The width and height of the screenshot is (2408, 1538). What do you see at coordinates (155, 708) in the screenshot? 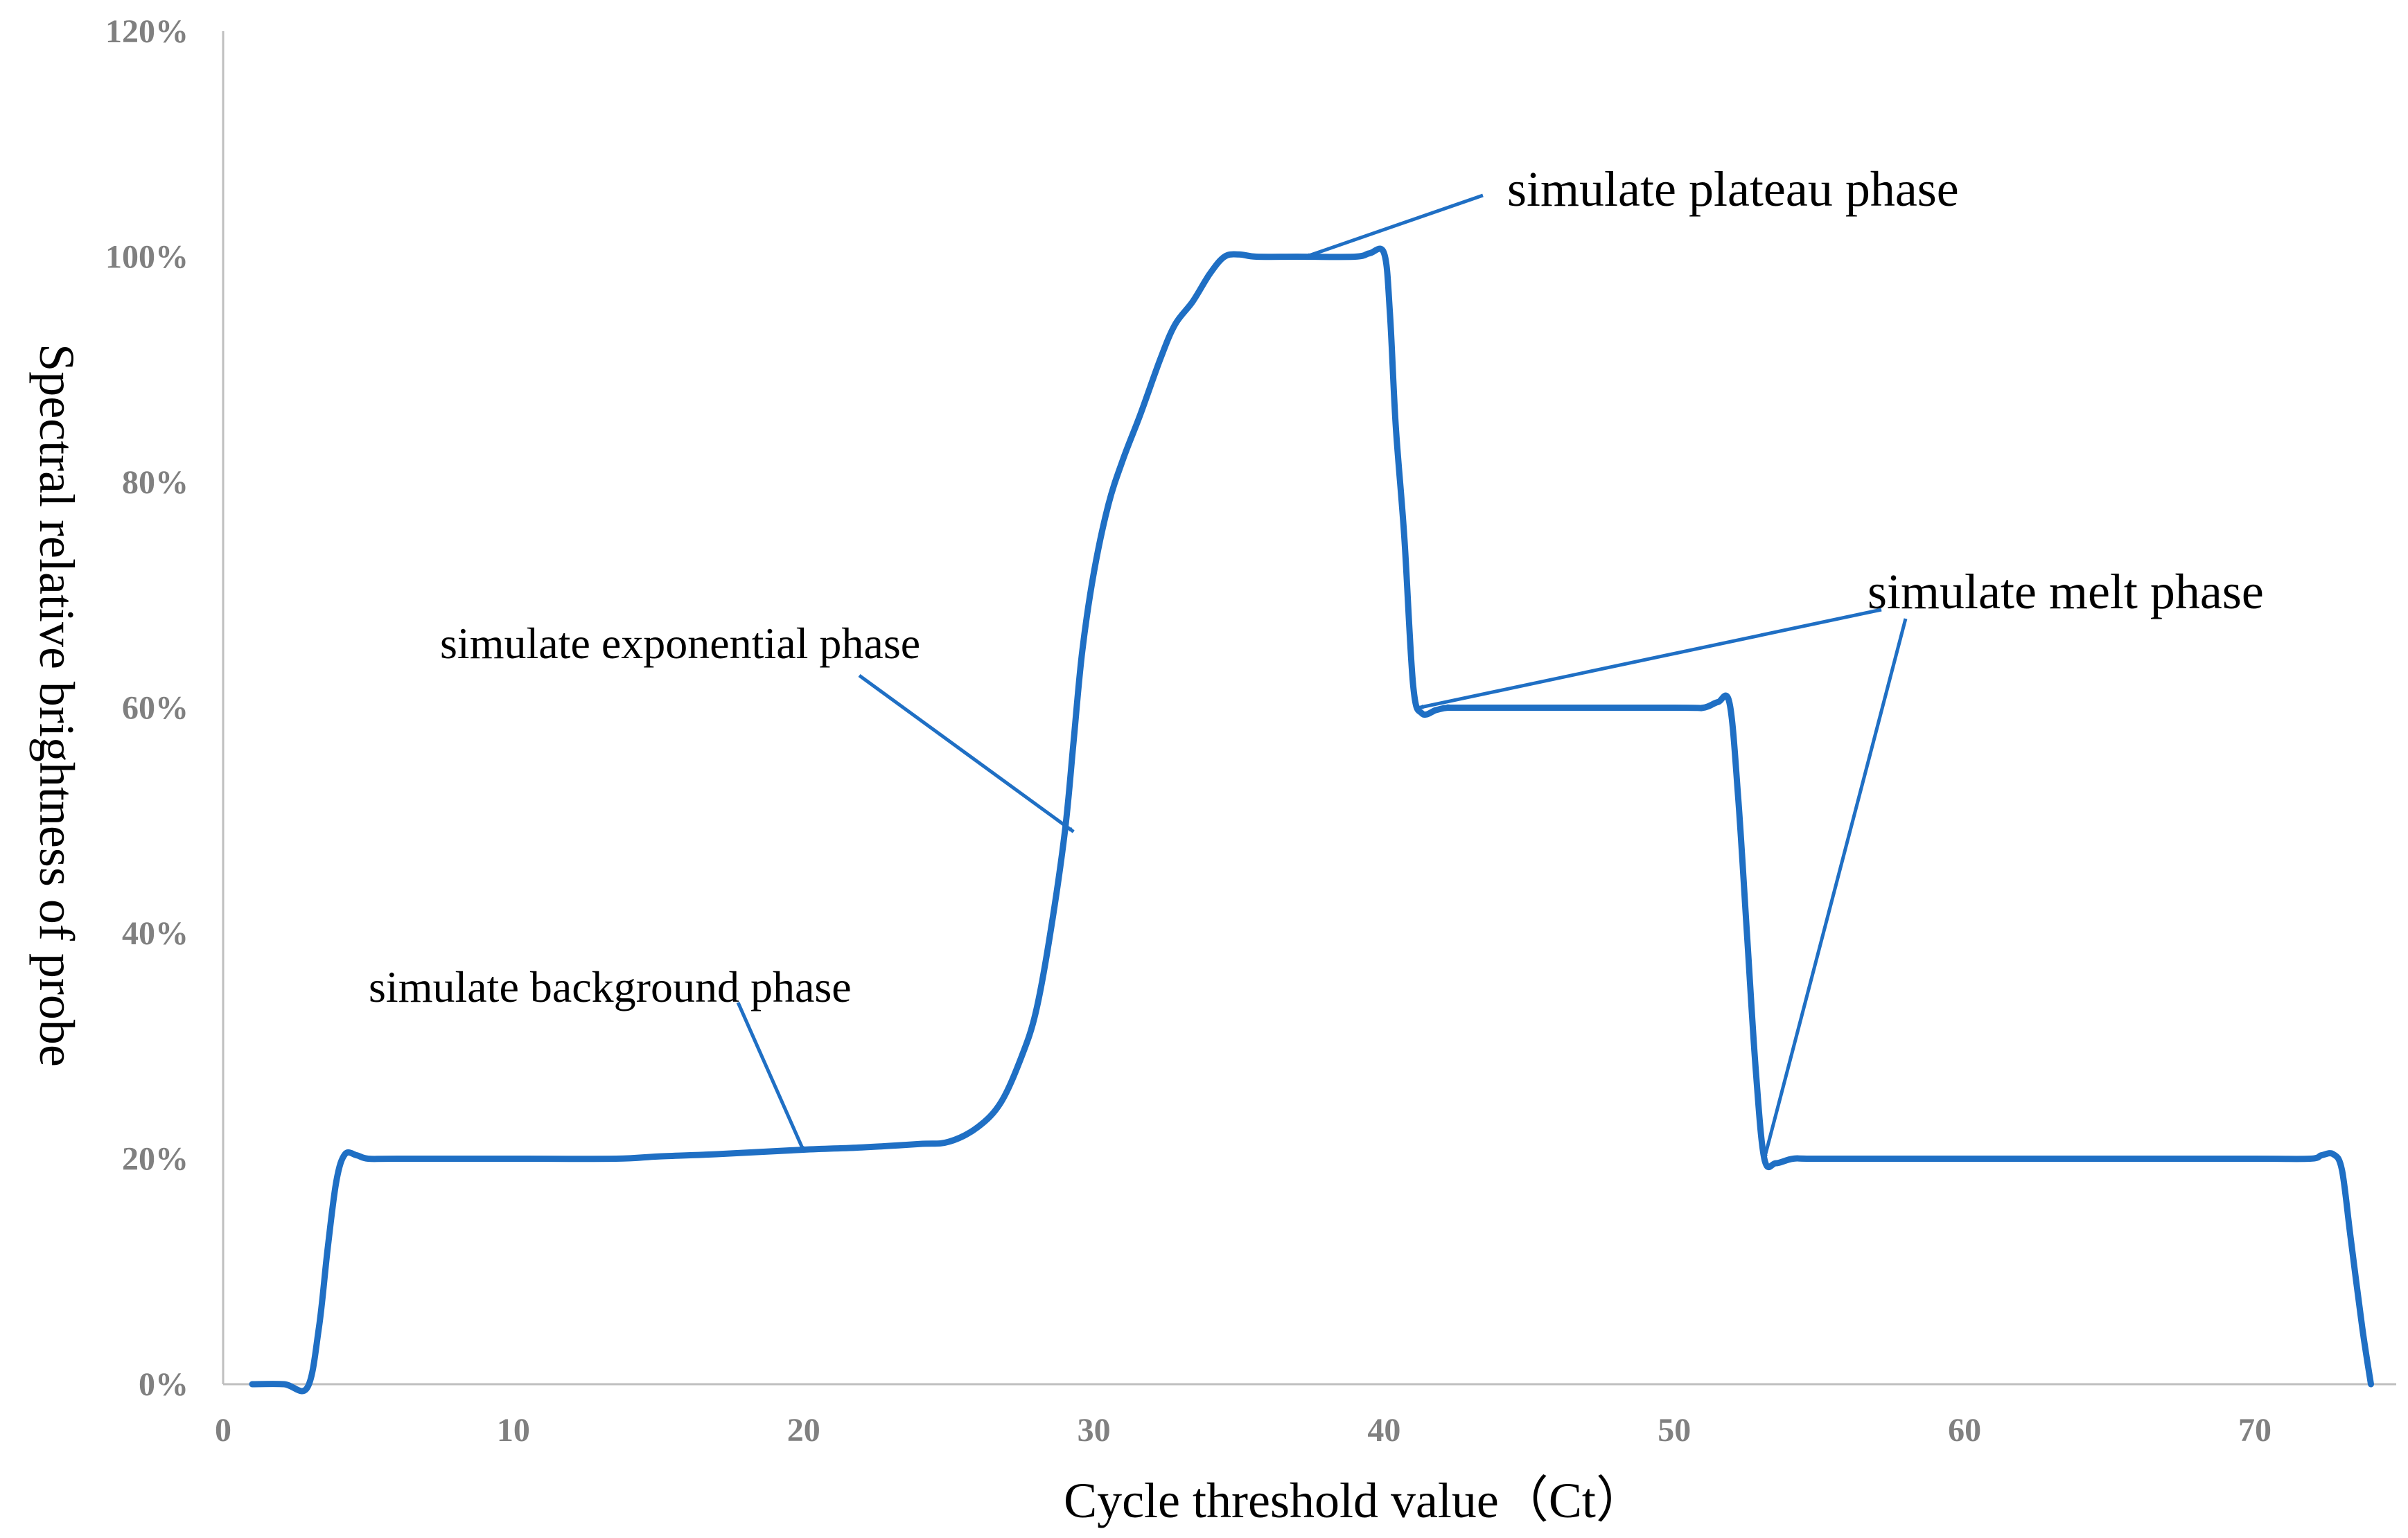
I see `y-tick-label: 60%` at bounding box center [155, 708].